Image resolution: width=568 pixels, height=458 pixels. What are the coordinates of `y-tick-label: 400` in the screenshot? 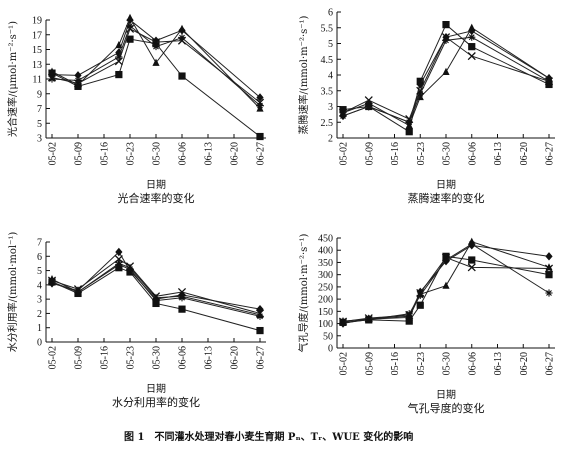 It's located at (325, 251).